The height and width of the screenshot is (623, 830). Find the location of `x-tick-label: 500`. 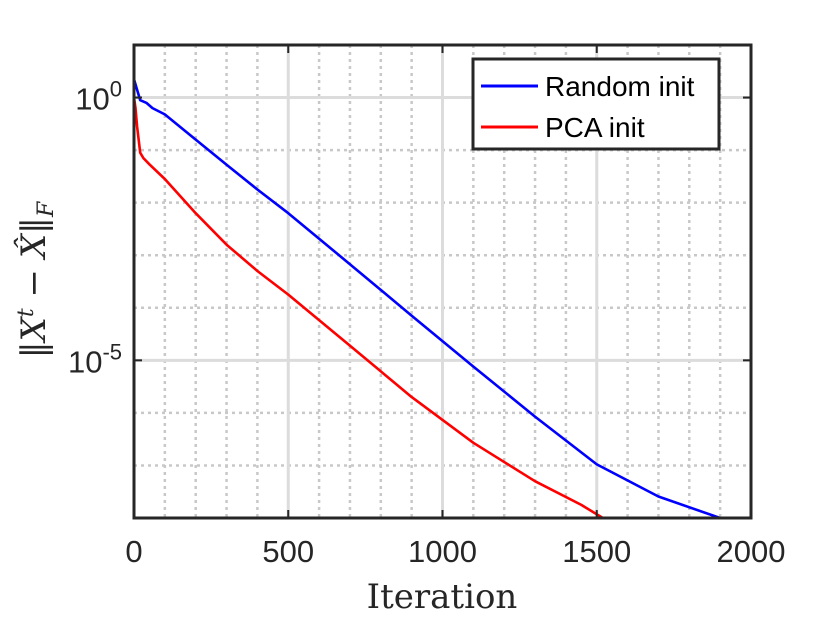

x-tick-label: 500 is located at coordinates (288, 551).